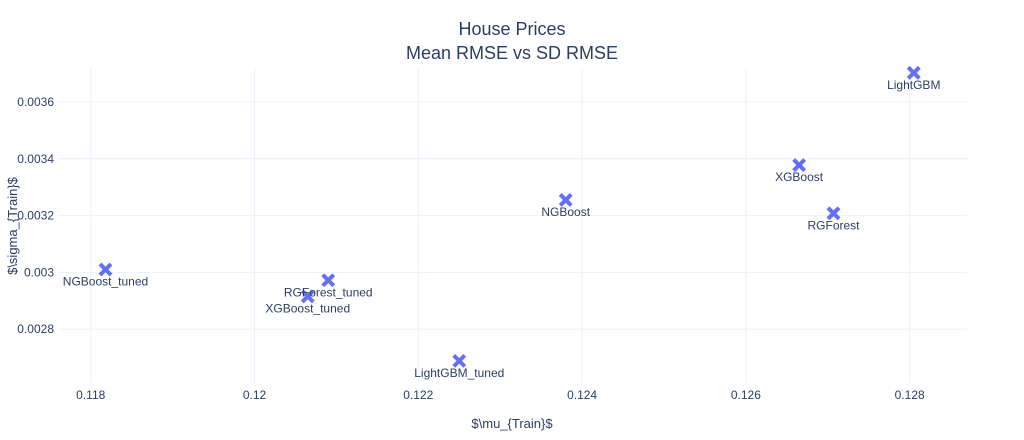 Image resolution: width=1024 pixels, height=440 pixels. I want to click on x-tick-label: 0.118, so click(90, 395).